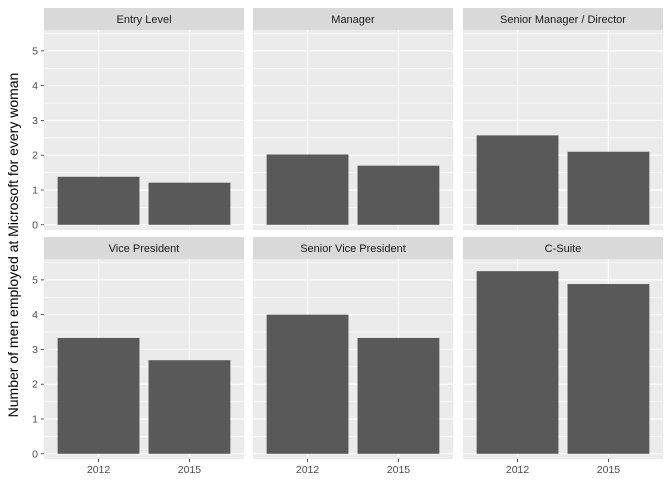  I want to click on bar-senior-manager-director-2012, so click(517, 180).